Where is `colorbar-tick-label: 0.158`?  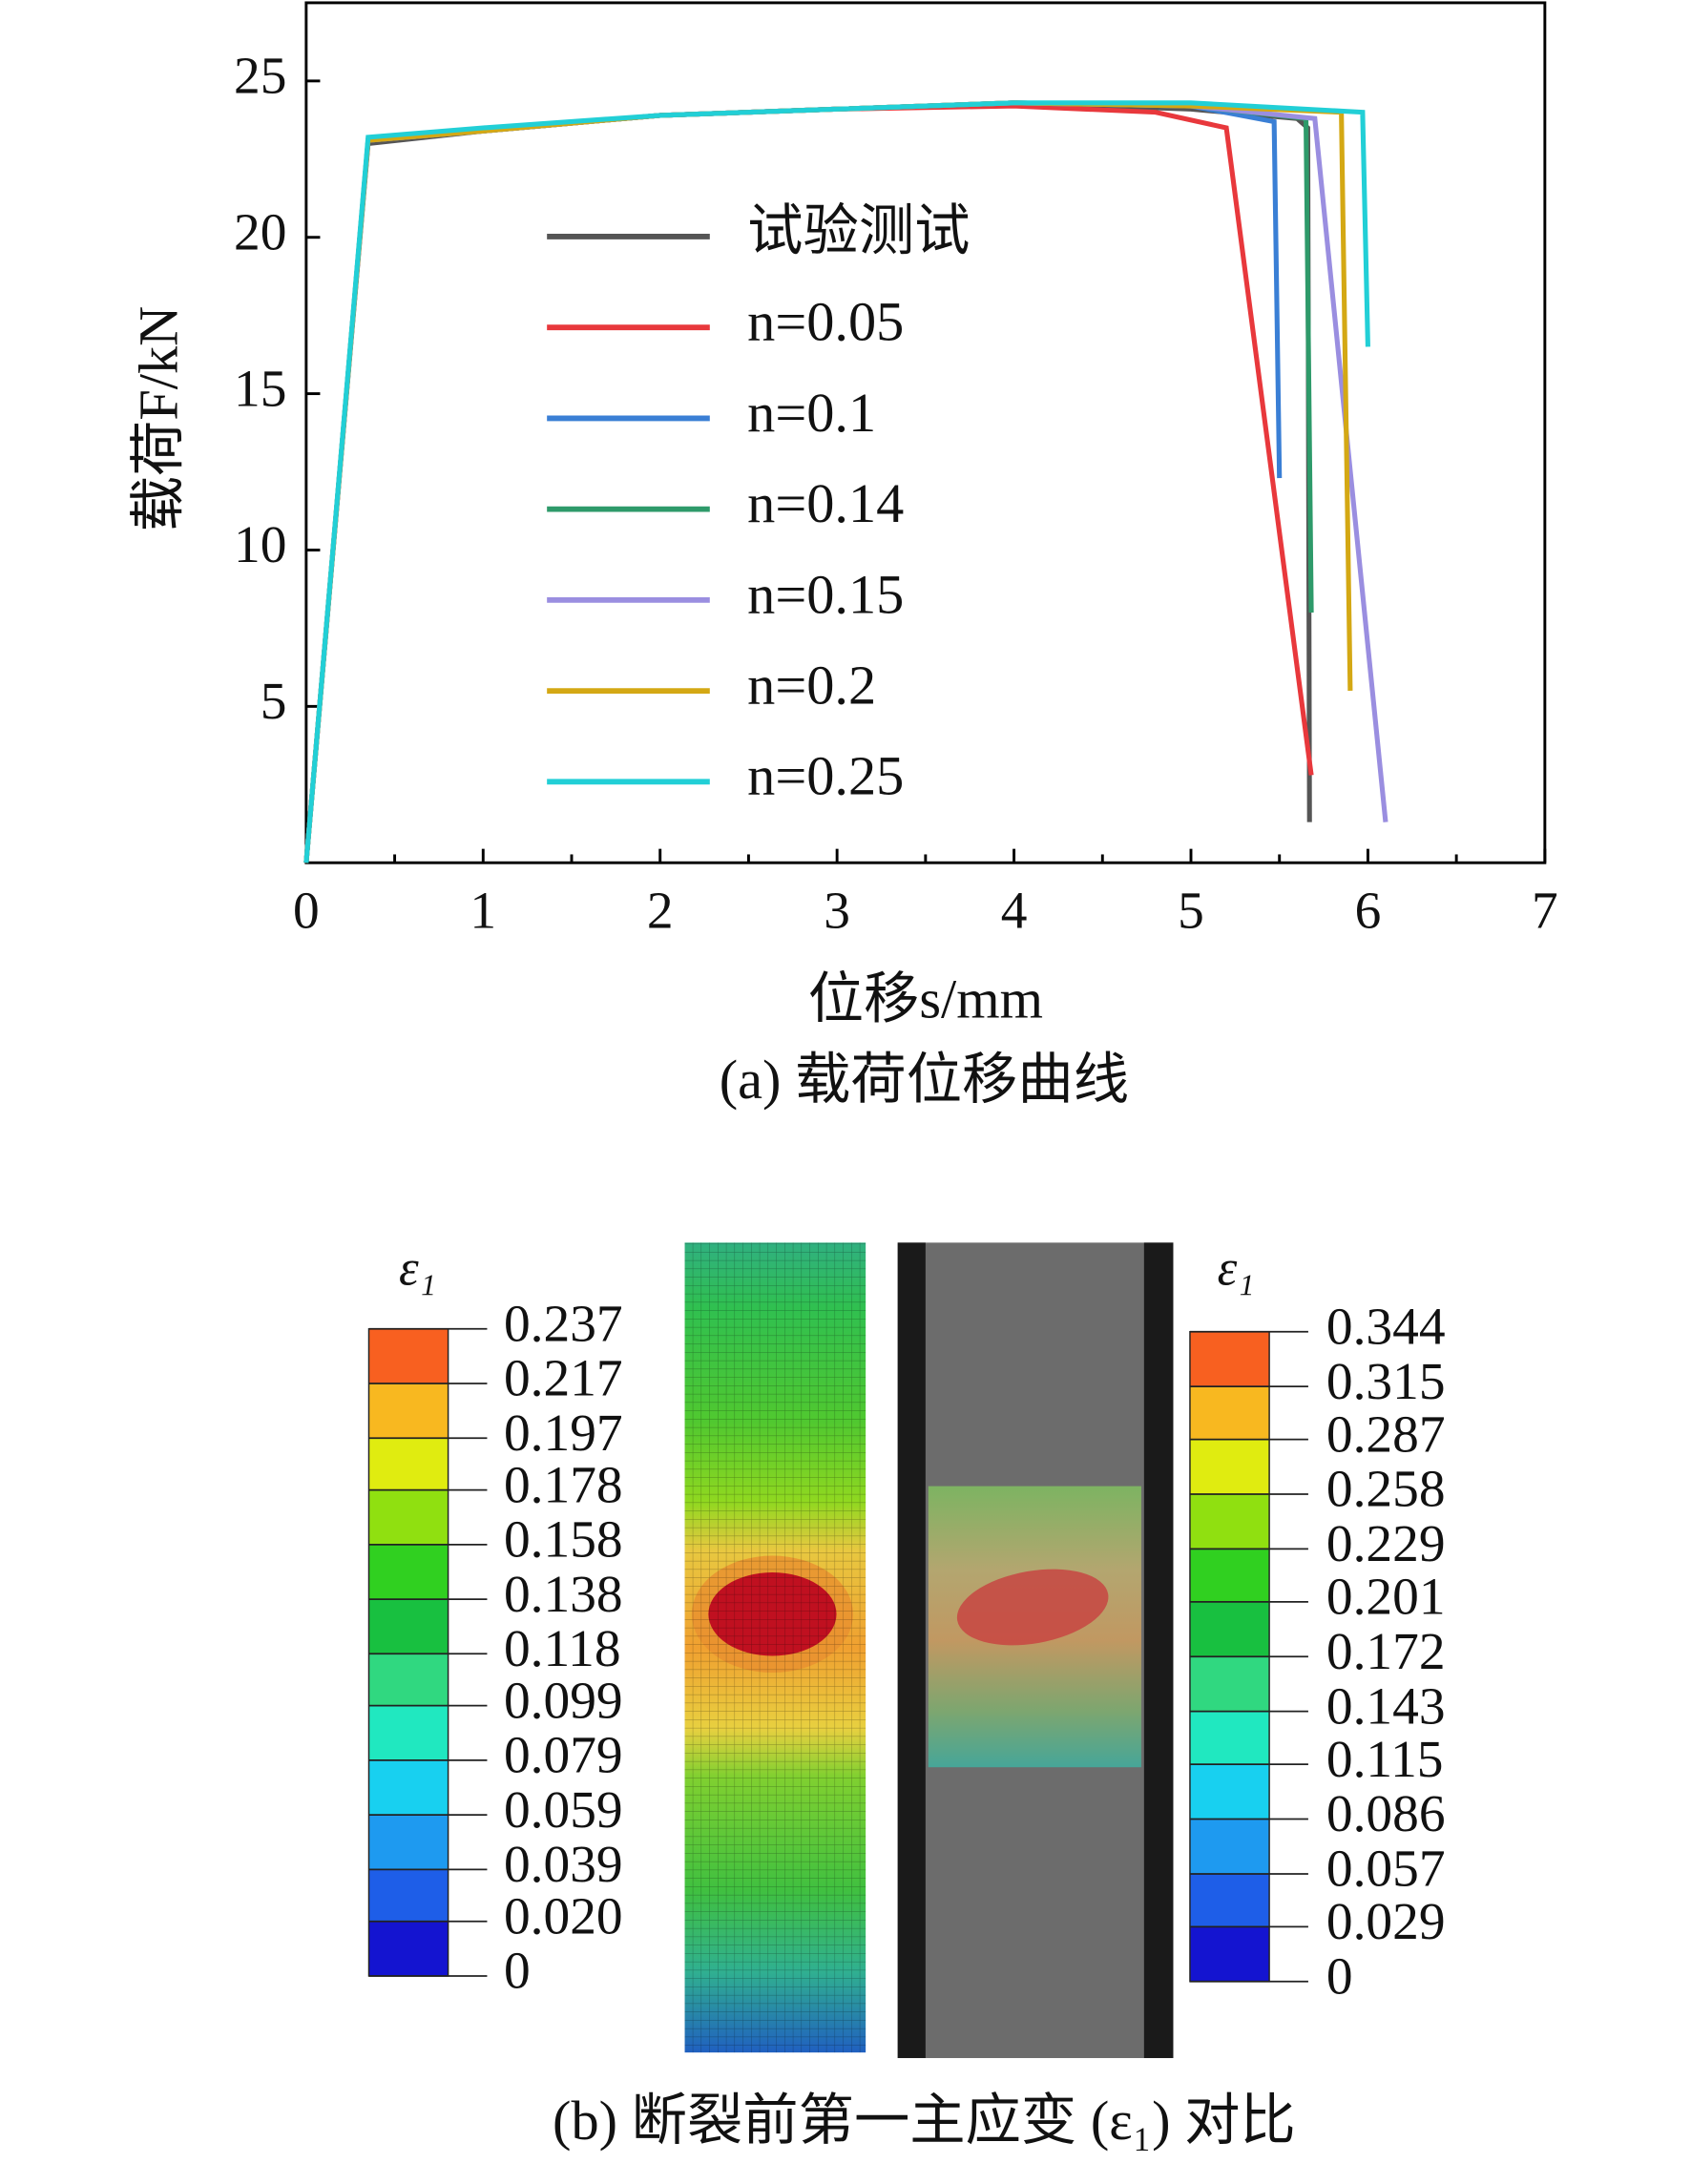
colorbar-tick-label: 0.158 is located at coordinates (563, 1539).